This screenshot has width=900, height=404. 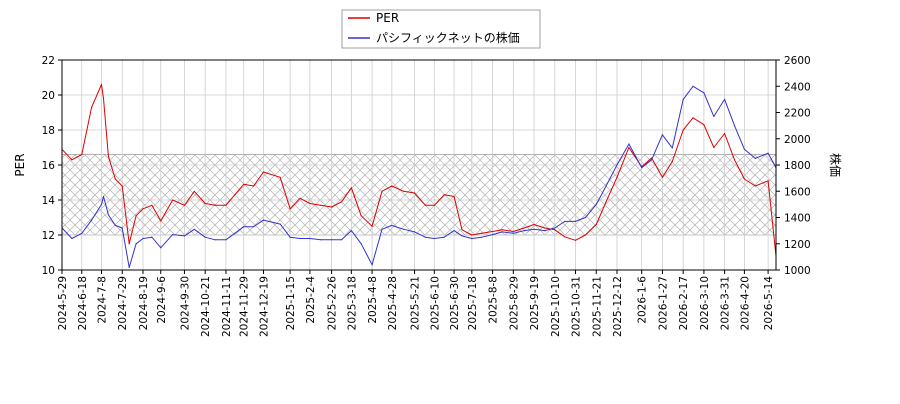 I want to click on x-axis-tick-label: 2025-1-15, so click(x=291, y=303).